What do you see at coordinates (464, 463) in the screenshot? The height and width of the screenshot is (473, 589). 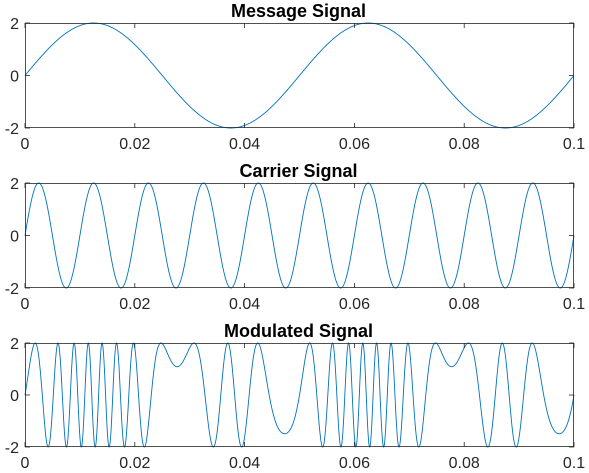 I see `modulated-x-tick-label: 0.08` at bounding box center [464, 463].